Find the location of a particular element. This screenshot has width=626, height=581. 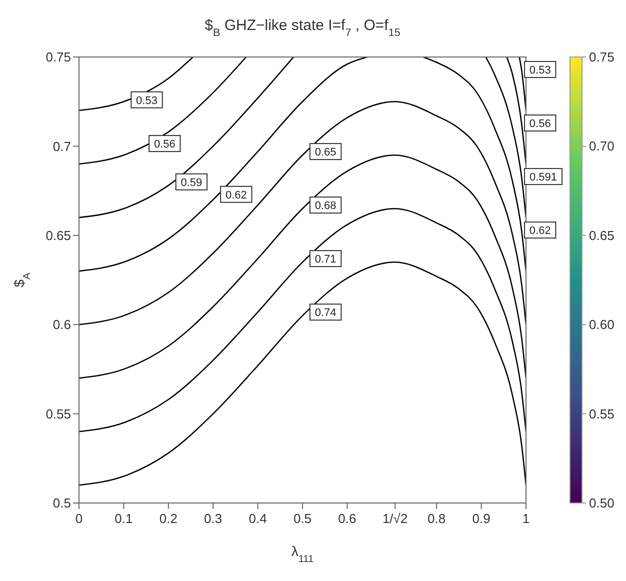

color-bar-label: 0.70 is located at coordinates (601, 146).